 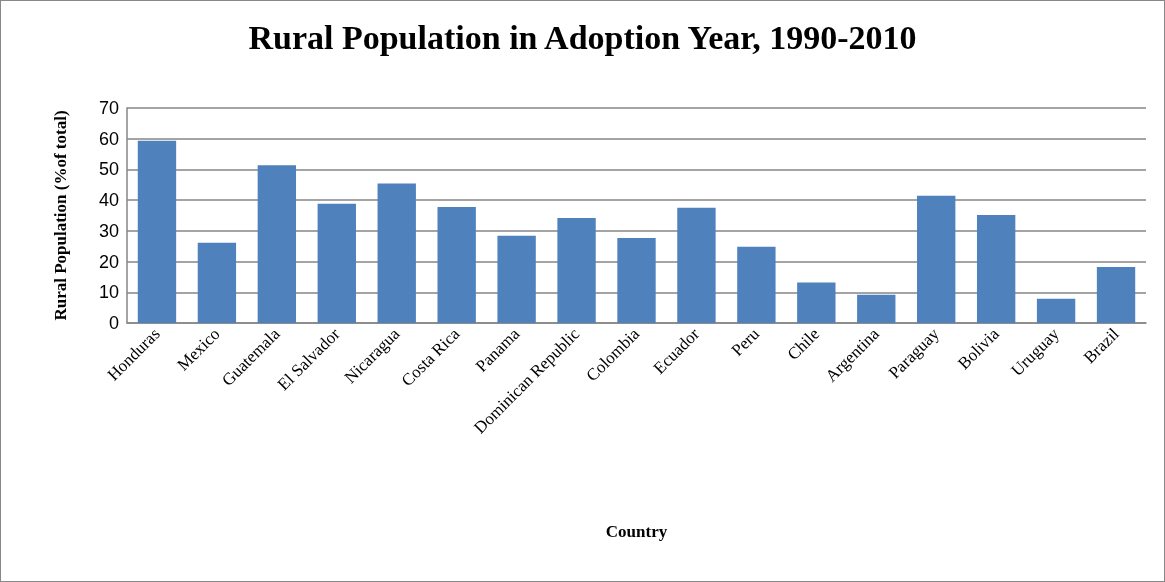 What do you see at coordinates (60, 215) in the screenshot?
I see `y-axis-title: Rural Population (%of total)` at bounding box center [60, 215].